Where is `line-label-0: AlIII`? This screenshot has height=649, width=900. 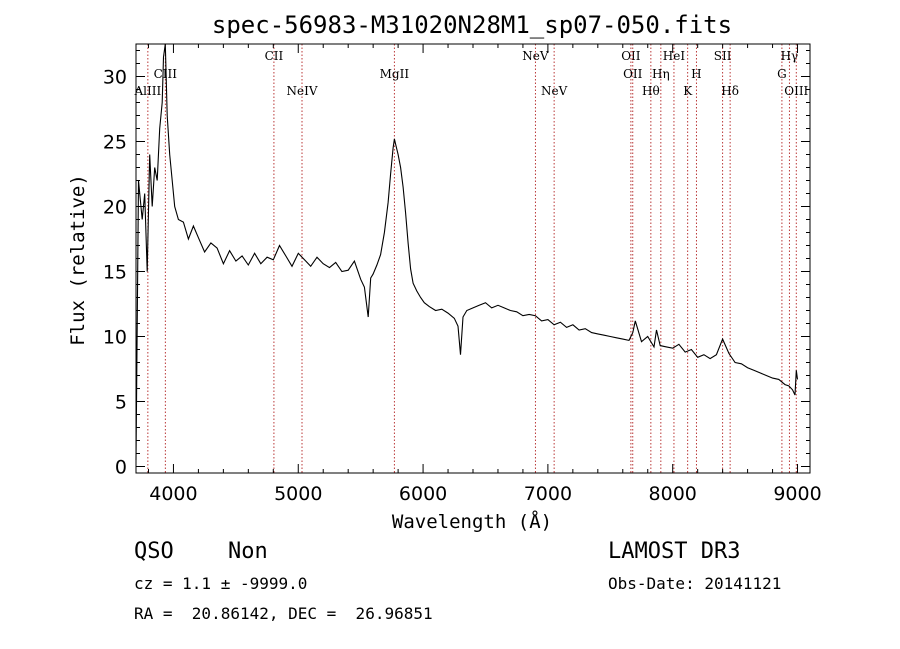
line-label-0: AlIII is located at coordinates (147, 91).